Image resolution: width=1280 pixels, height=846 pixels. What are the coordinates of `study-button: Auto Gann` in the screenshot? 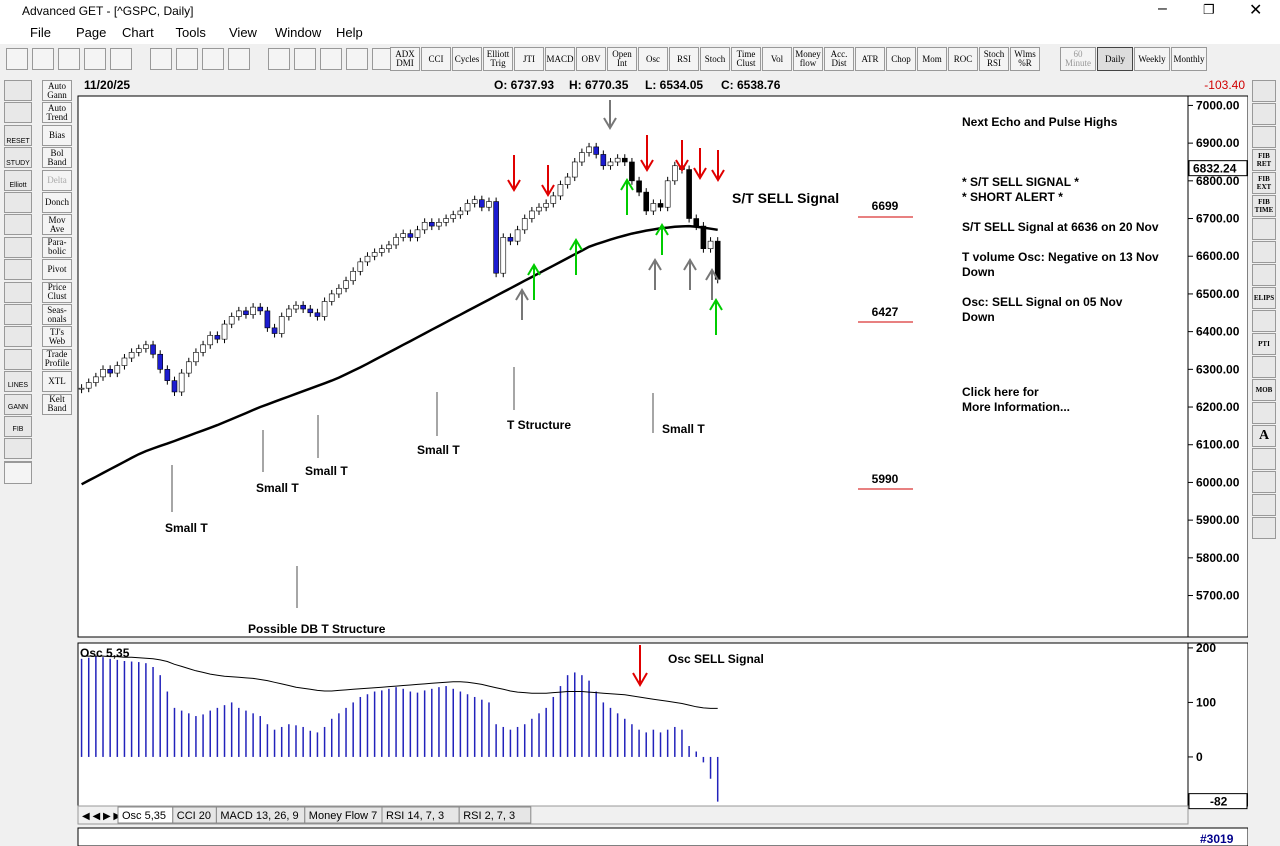 It's located at (57, 90).